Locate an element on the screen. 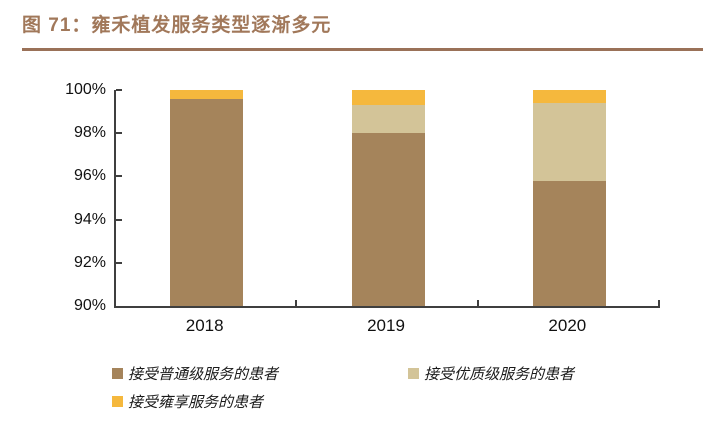 This screenshot has height=438, width=706. legend-item: 接受普通级服务的患者 is located at coordinates (260, 373).